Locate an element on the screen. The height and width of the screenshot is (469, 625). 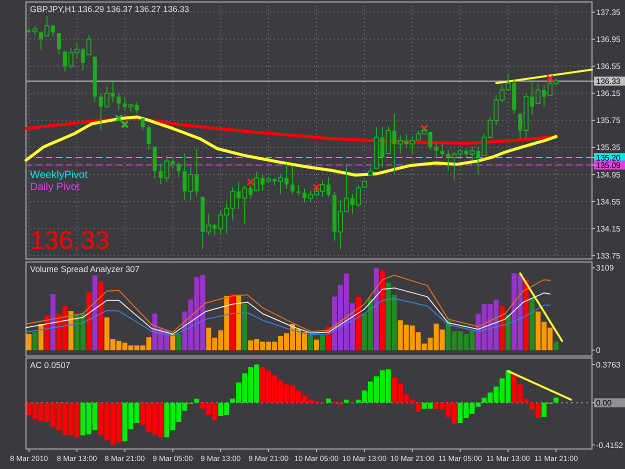
annotation: 136.33 is located at coordinates (70, 240).